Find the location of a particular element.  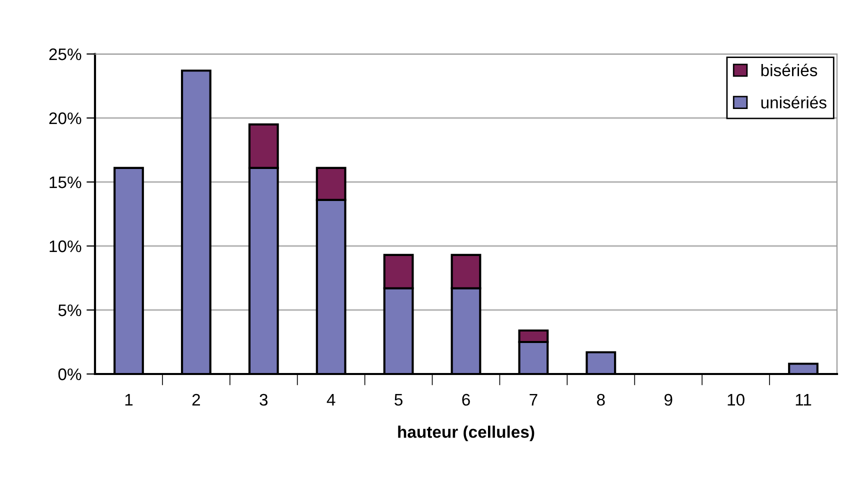

x-tick-label: 10 is located at coordinates (736, 400).